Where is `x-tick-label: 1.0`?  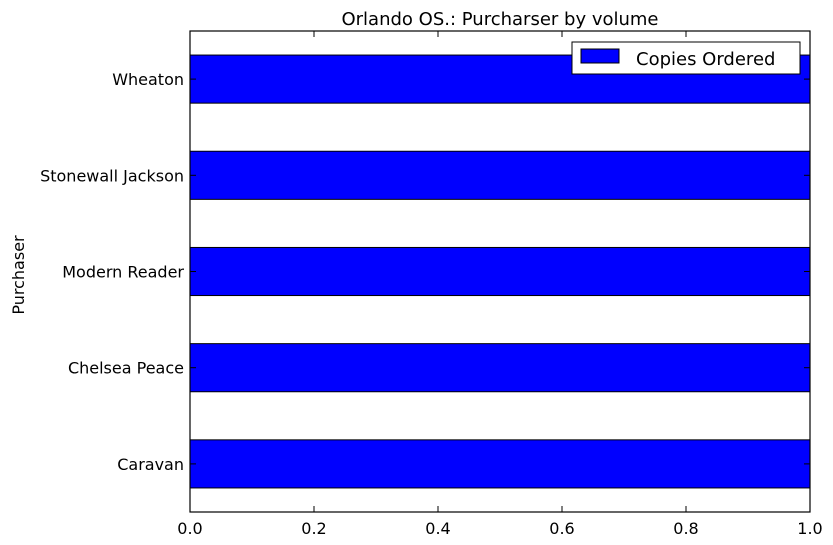
x-tick-label: 1.0 is located at coordinates (809, 528).